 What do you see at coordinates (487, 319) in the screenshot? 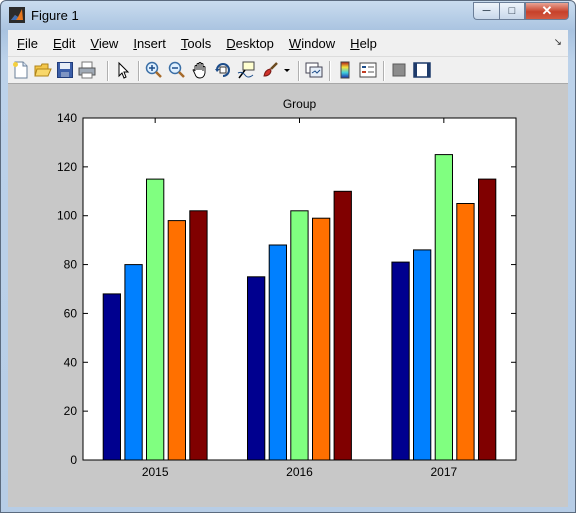
I see `bar-series5-2017` at bounding box center [487, 319].